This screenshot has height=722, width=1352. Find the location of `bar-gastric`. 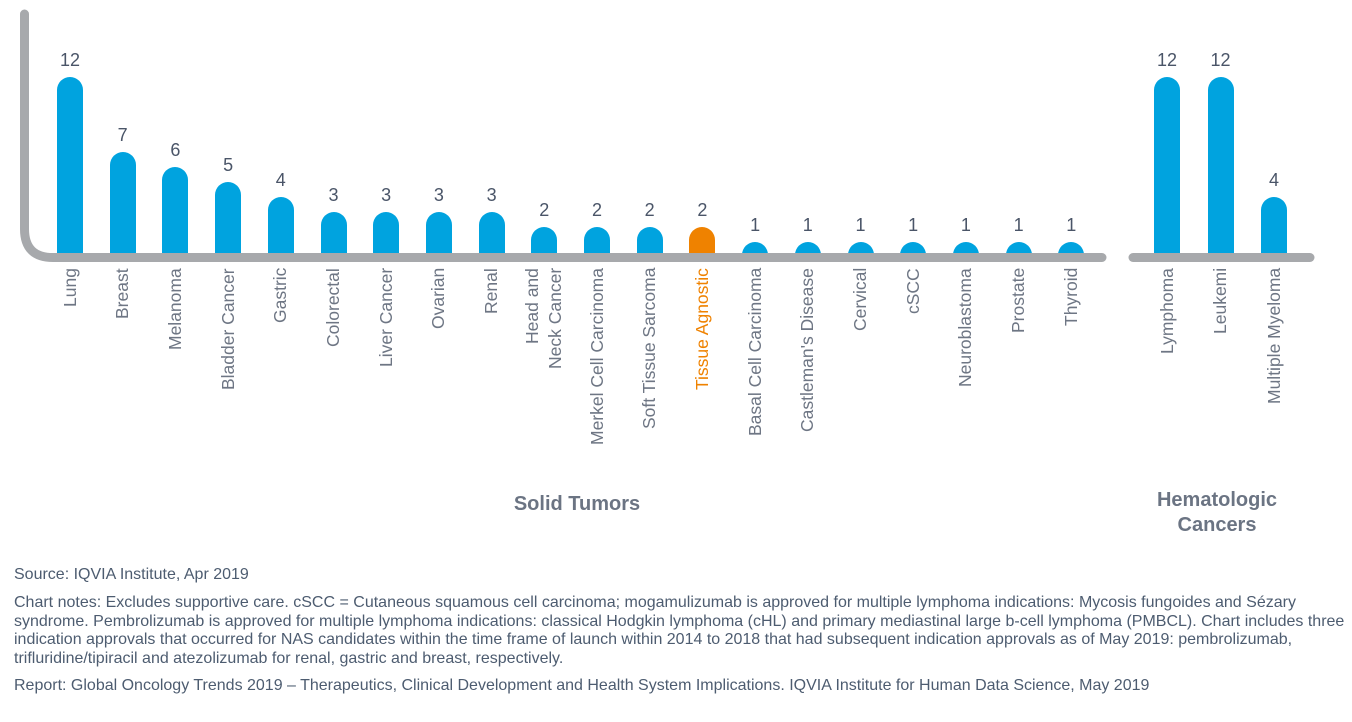

bar-gastric is located at coordinates (280, 227).